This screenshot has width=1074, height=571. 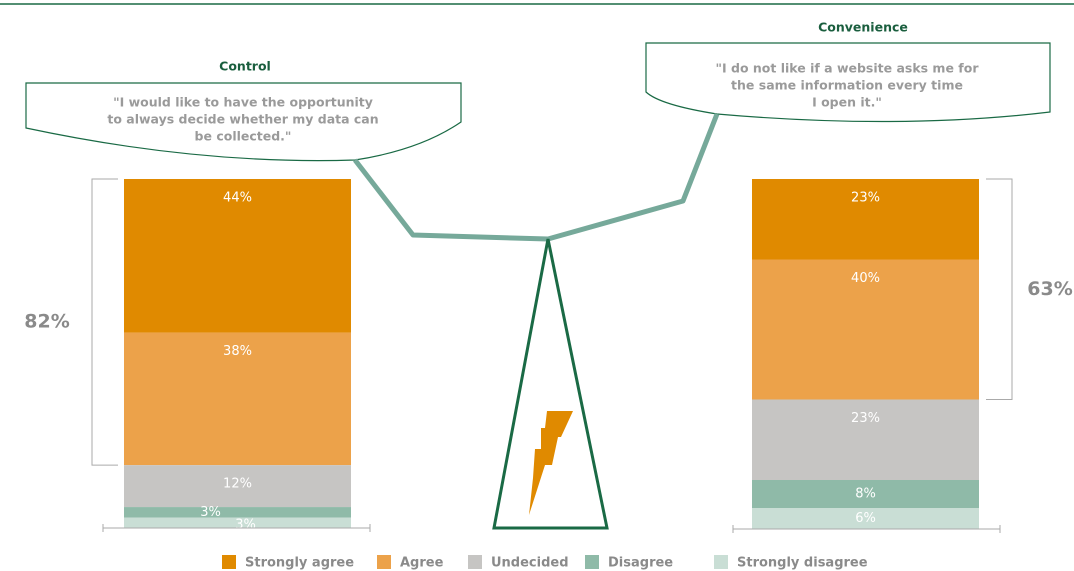 What do you see at coordinates (640, 563) in the screenshot?
I see `legend-label: Disagree` at bounding box center [640, 563].